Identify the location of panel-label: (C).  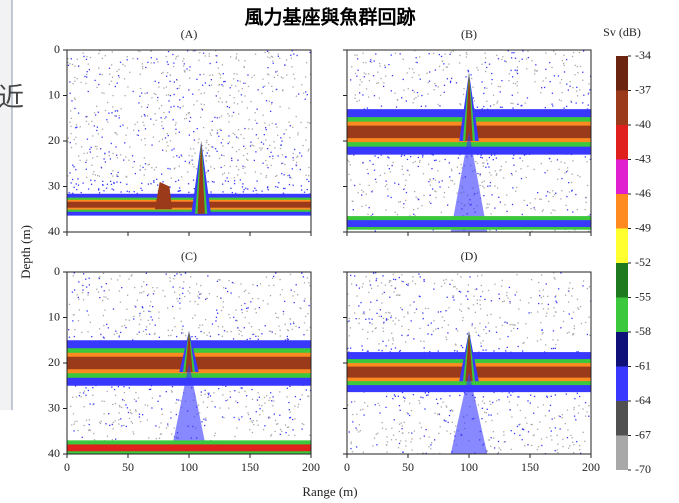
(189, 256).